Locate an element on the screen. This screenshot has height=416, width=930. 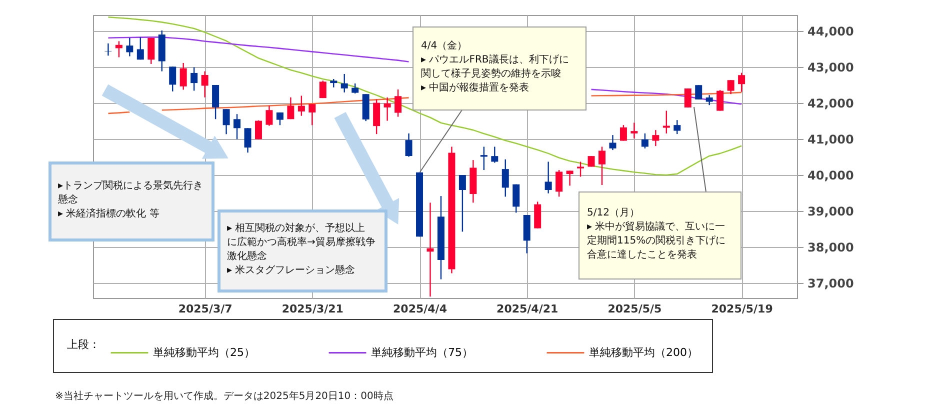
annotation: ▸トランプ関税による景気先行き懸念 ▸ 米経済指標の軟化 等 is located at coordinates (130, 200).